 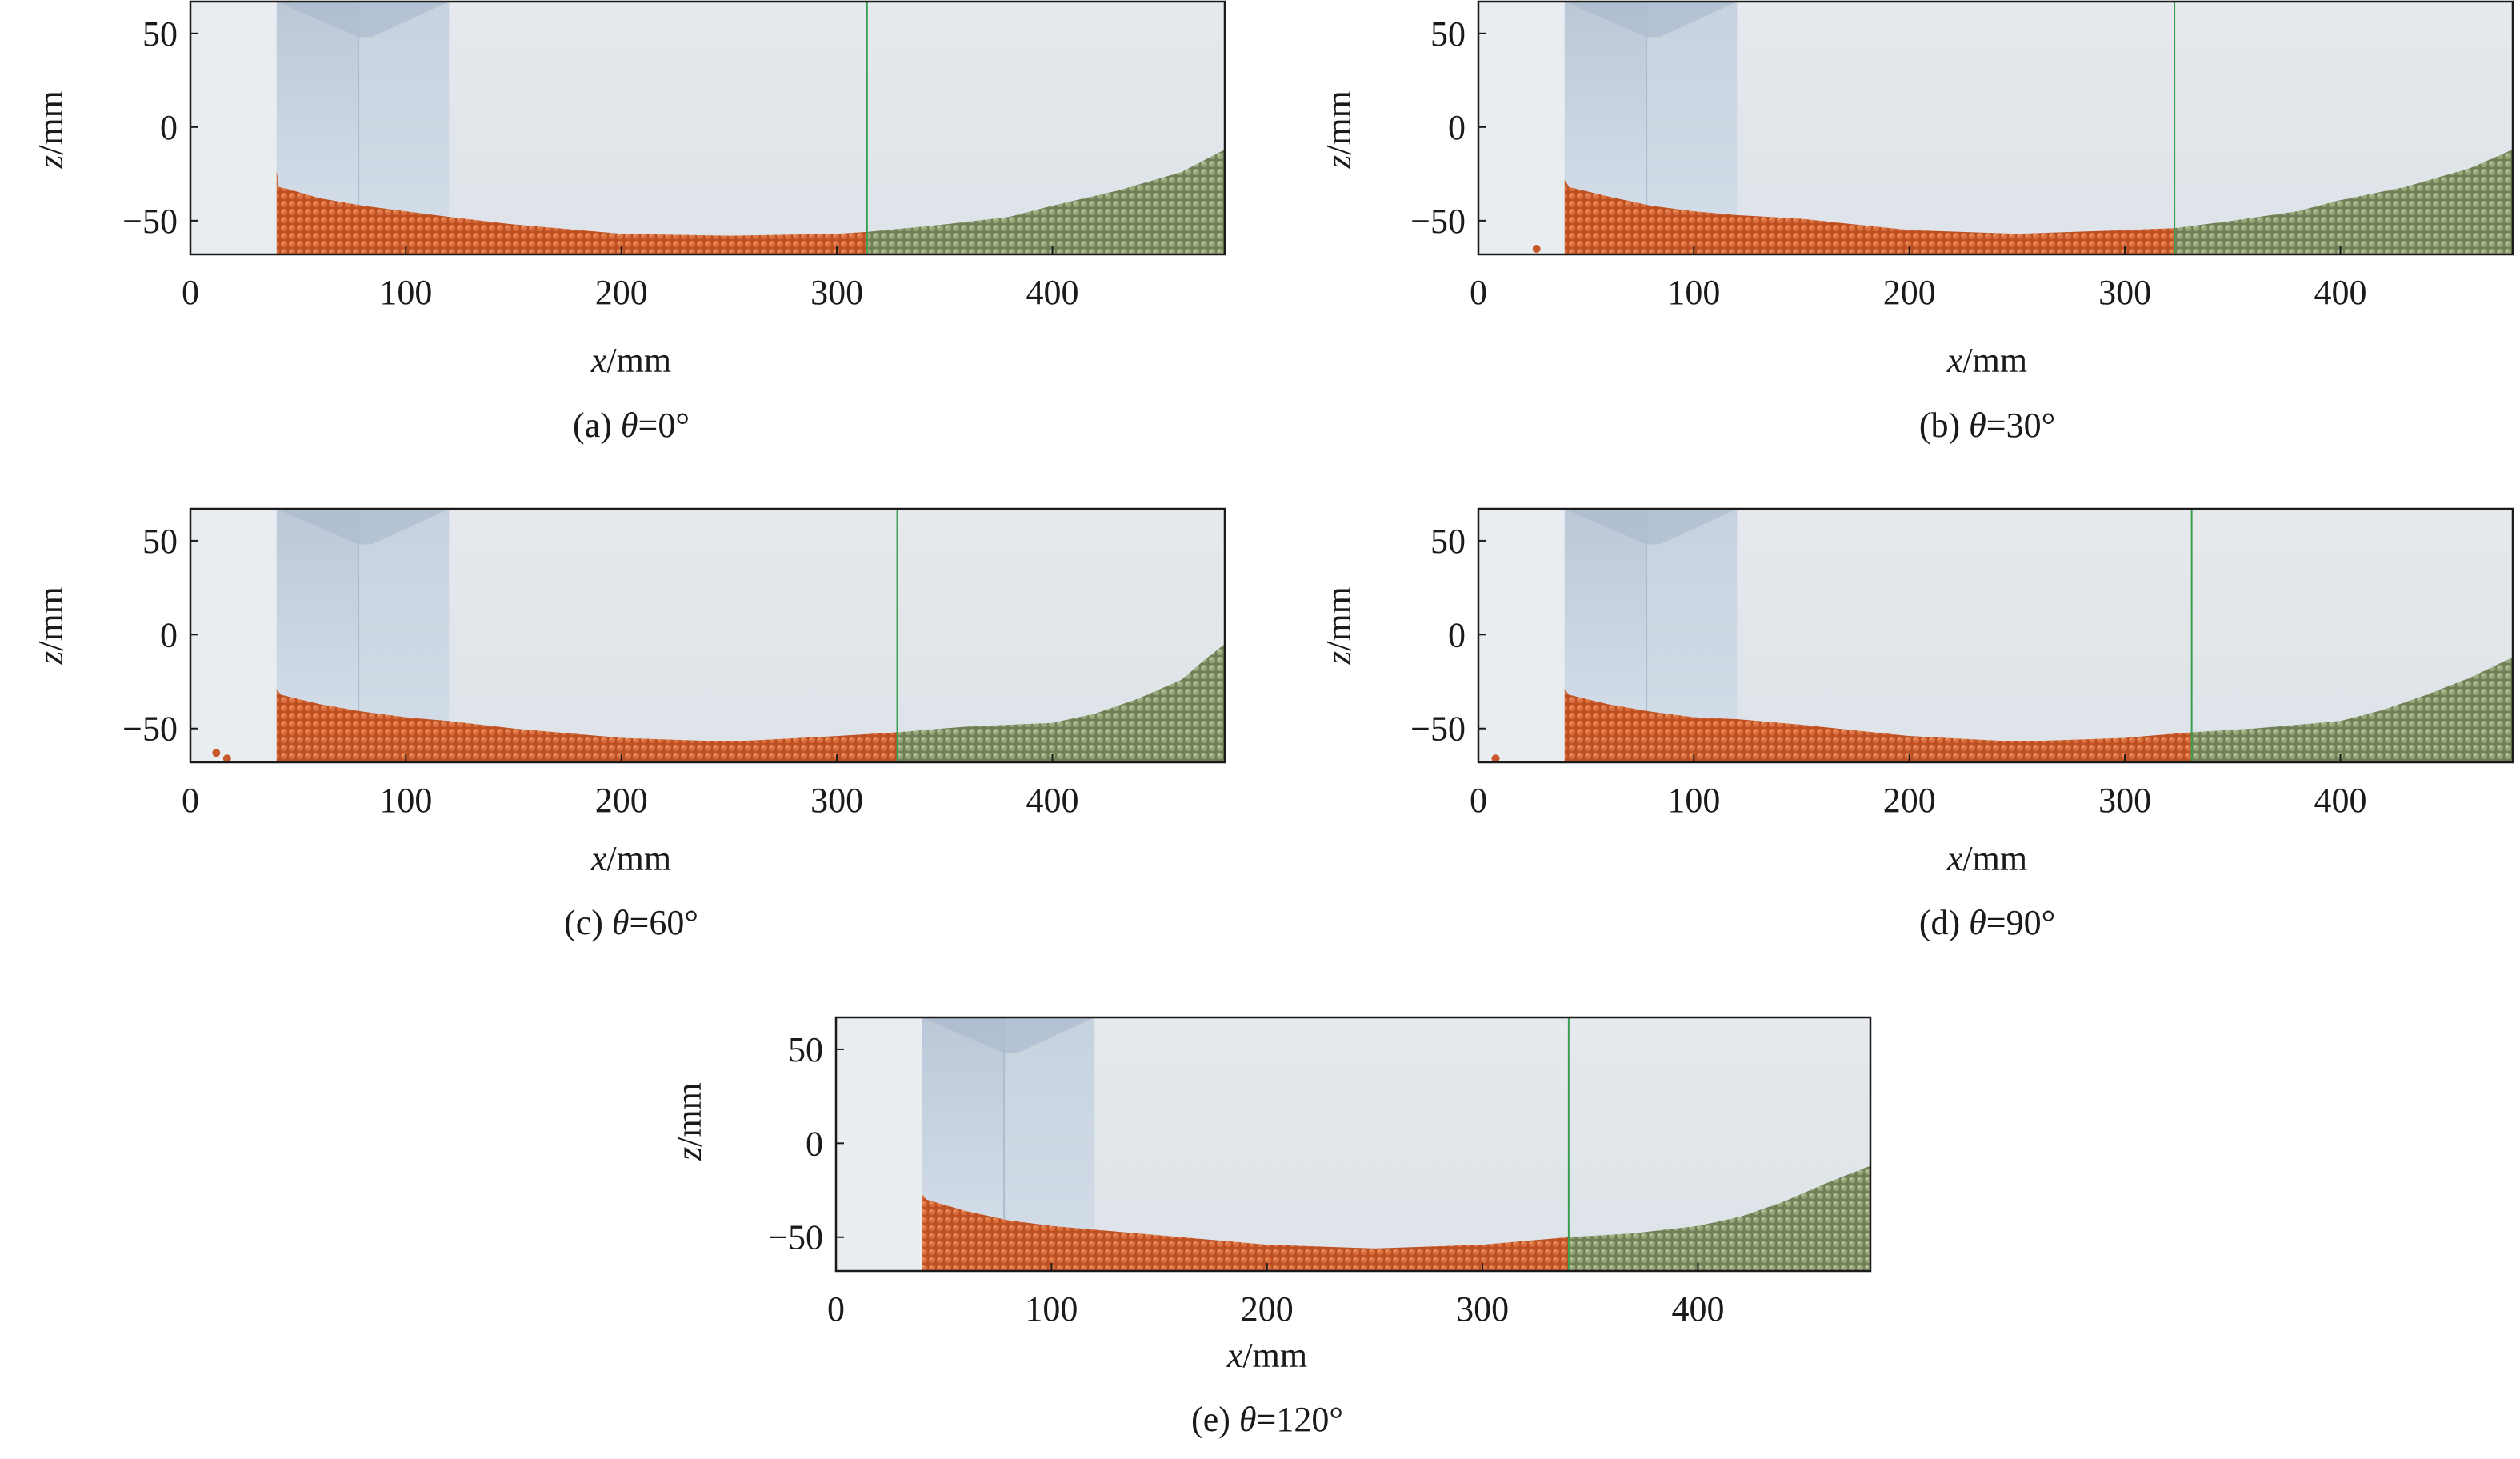 What do you see at coordinates (50, 130) in the screenshot?
I see `panel-a-y-axis-label: z/mm` at bounding box center [50, 130].